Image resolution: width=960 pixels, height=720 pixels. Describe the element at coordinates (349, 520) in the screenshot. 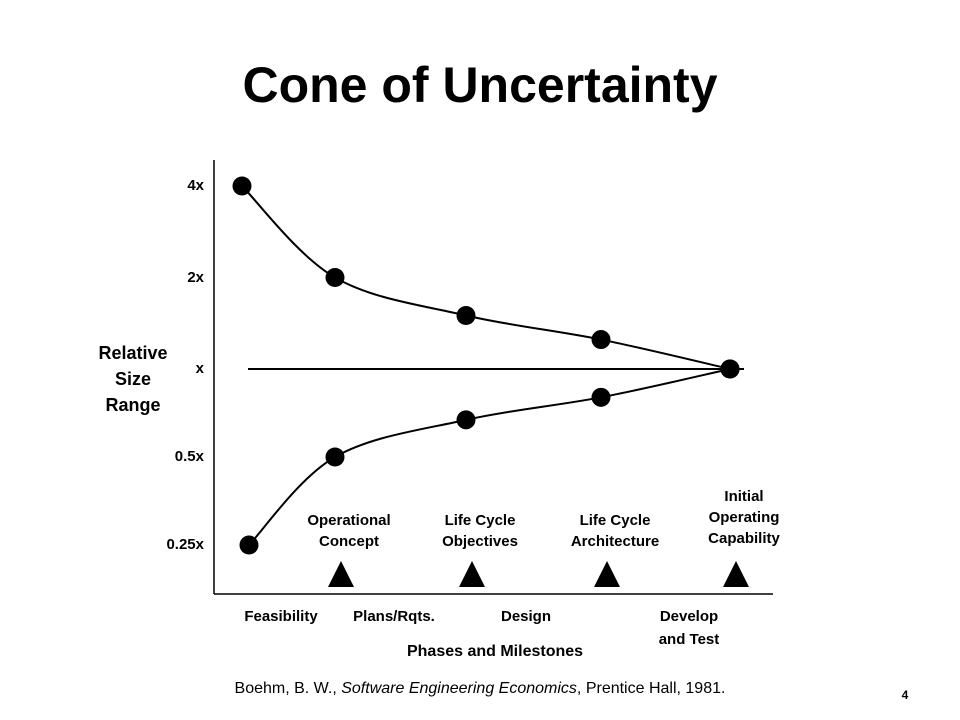

I see `milestone-label-line: Operational` at that location.